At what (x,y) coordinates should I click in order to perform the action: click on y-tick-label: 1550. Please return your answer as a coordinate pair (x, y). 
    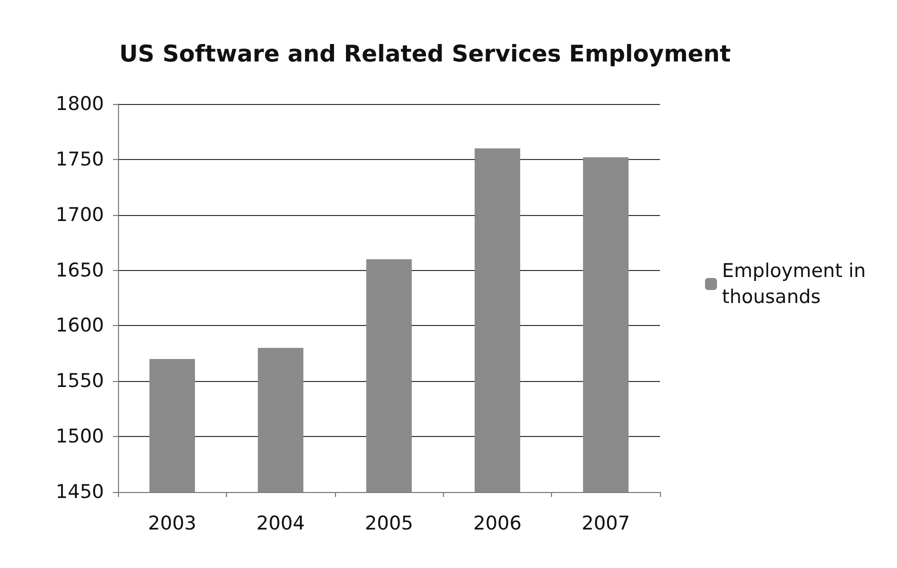
    Looking at the image, I should click on (80, 381).